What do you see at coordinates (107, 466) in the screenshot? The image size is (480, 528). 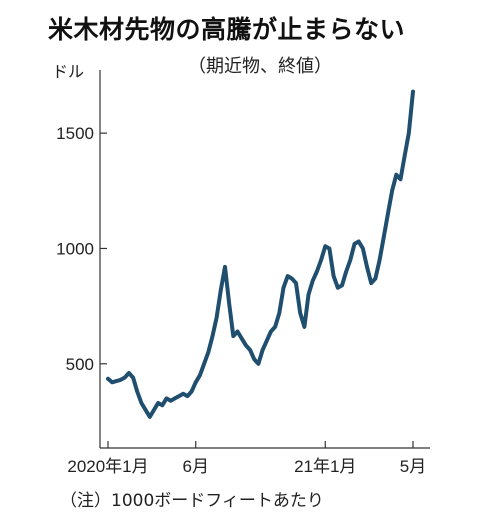 I see `x-tick-label: 2020年1月` at bounding box center [107, 466].